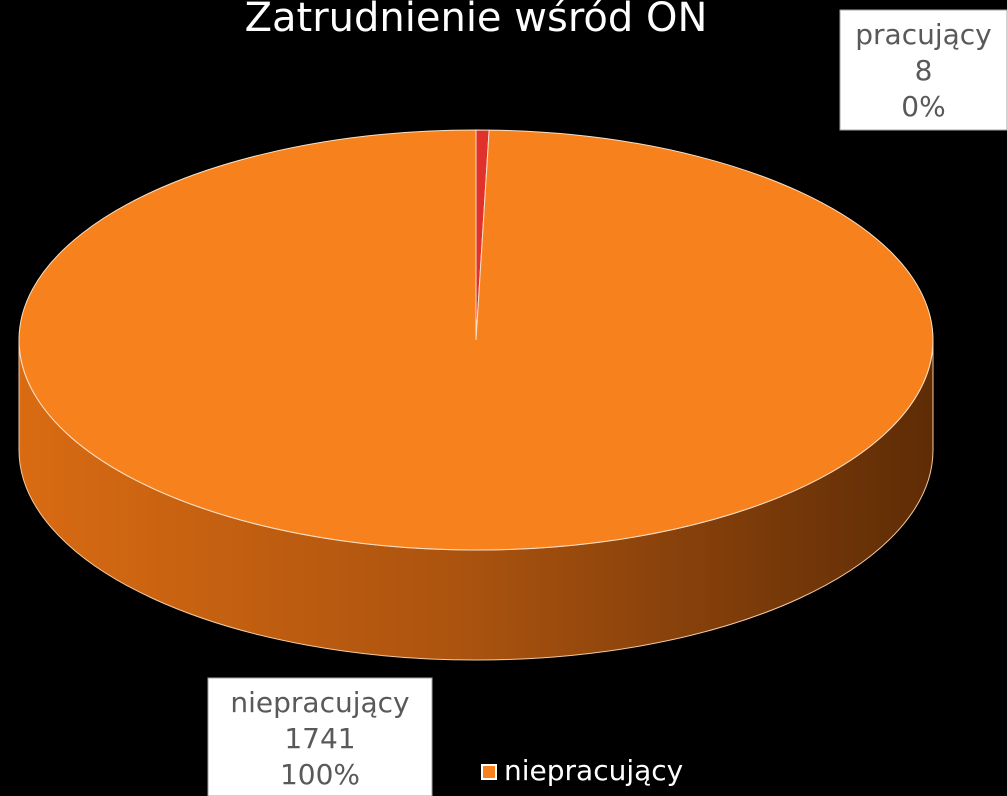  What do you see at coordinates (923, 106) in the screenshot?
I see `data-label-percent: 0%` at bounding box center [923, 106].